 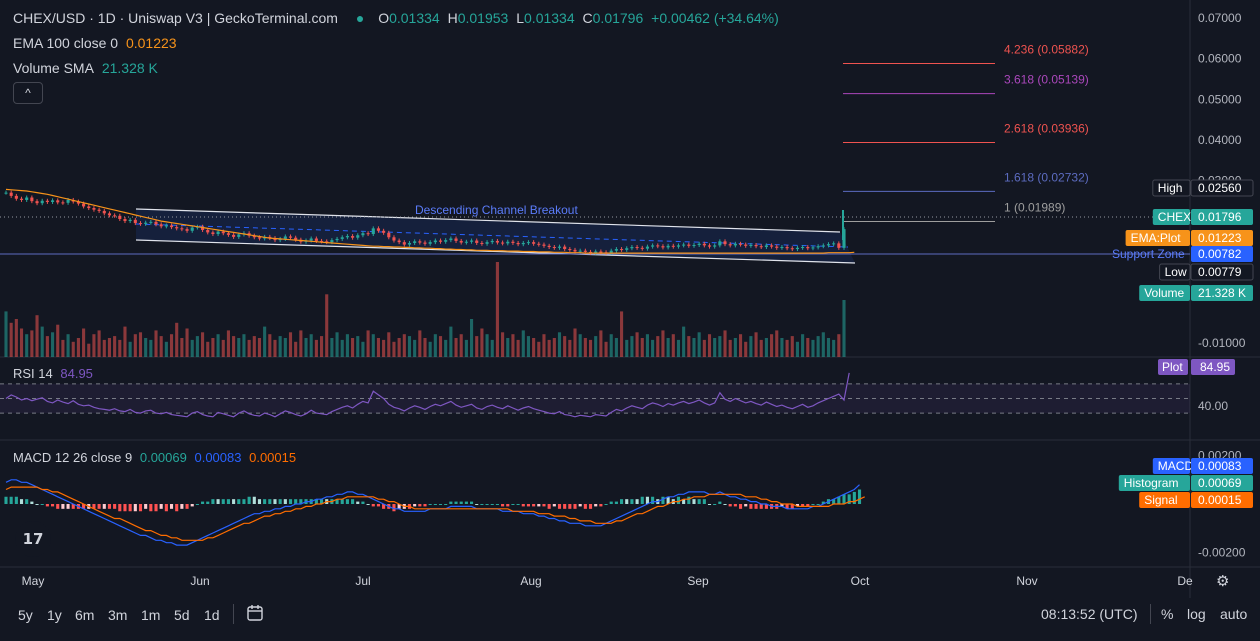 What do you see at coordinates (1089, 614) in the screenshot?
I see `utc-clock: 08:13:52 (UTC)` at bounding box center [1089, 614].